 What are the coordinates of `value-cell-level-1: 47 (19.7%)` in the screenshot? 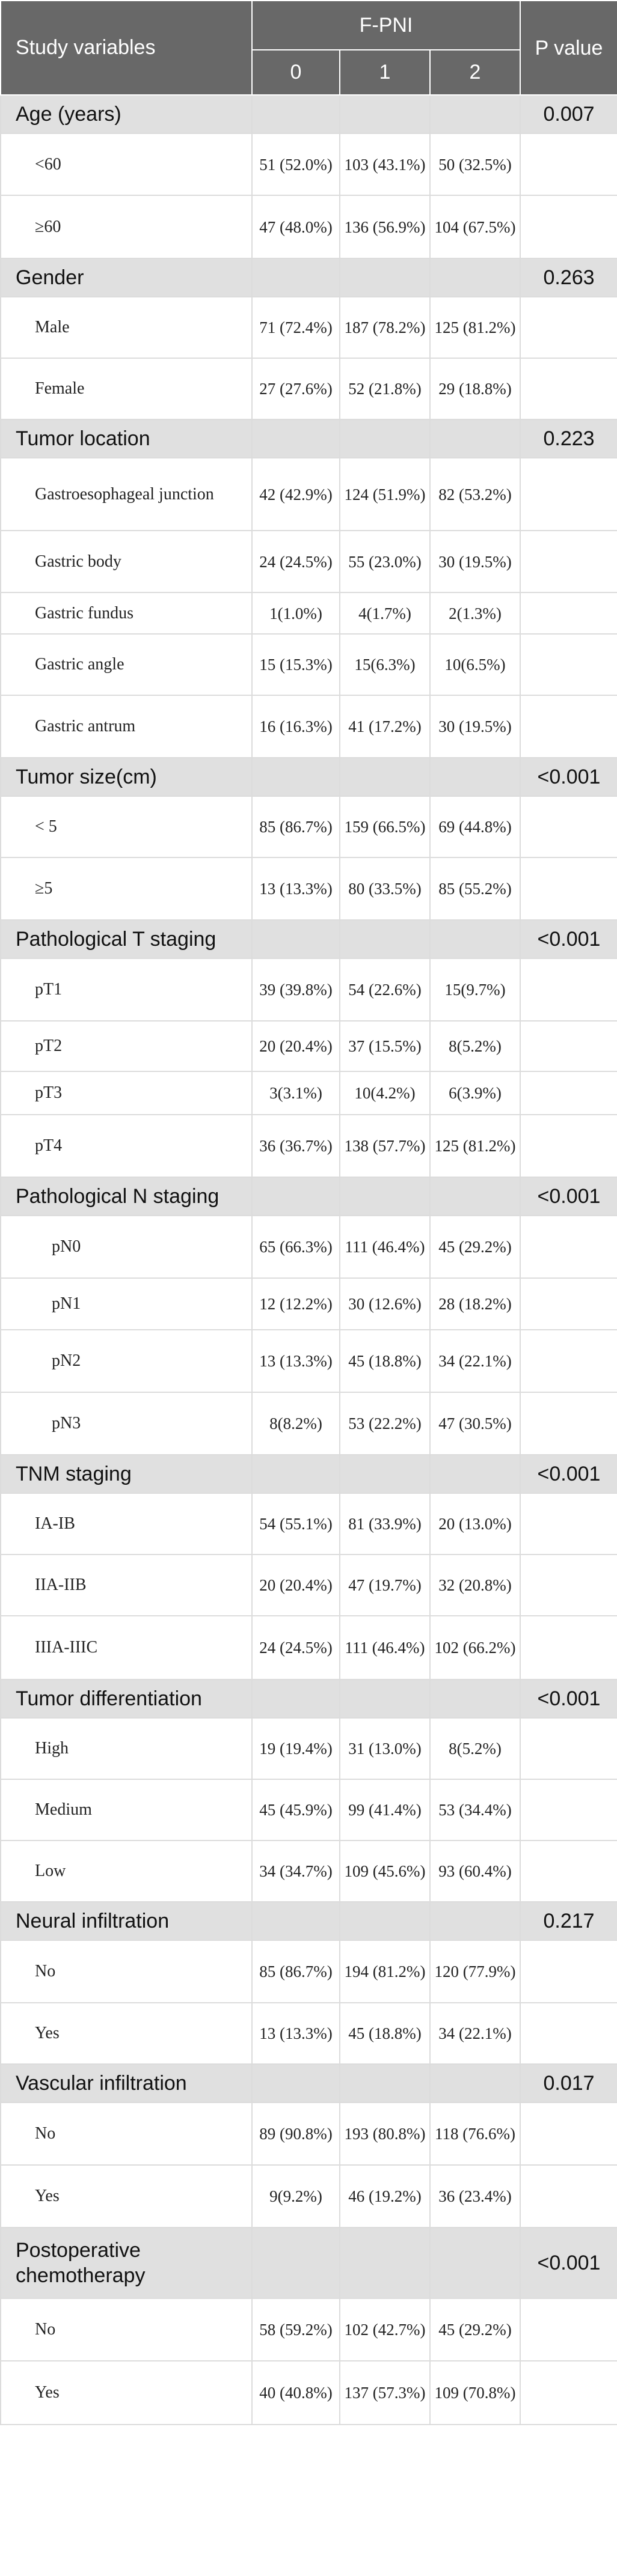 It's located at (385, 1585).